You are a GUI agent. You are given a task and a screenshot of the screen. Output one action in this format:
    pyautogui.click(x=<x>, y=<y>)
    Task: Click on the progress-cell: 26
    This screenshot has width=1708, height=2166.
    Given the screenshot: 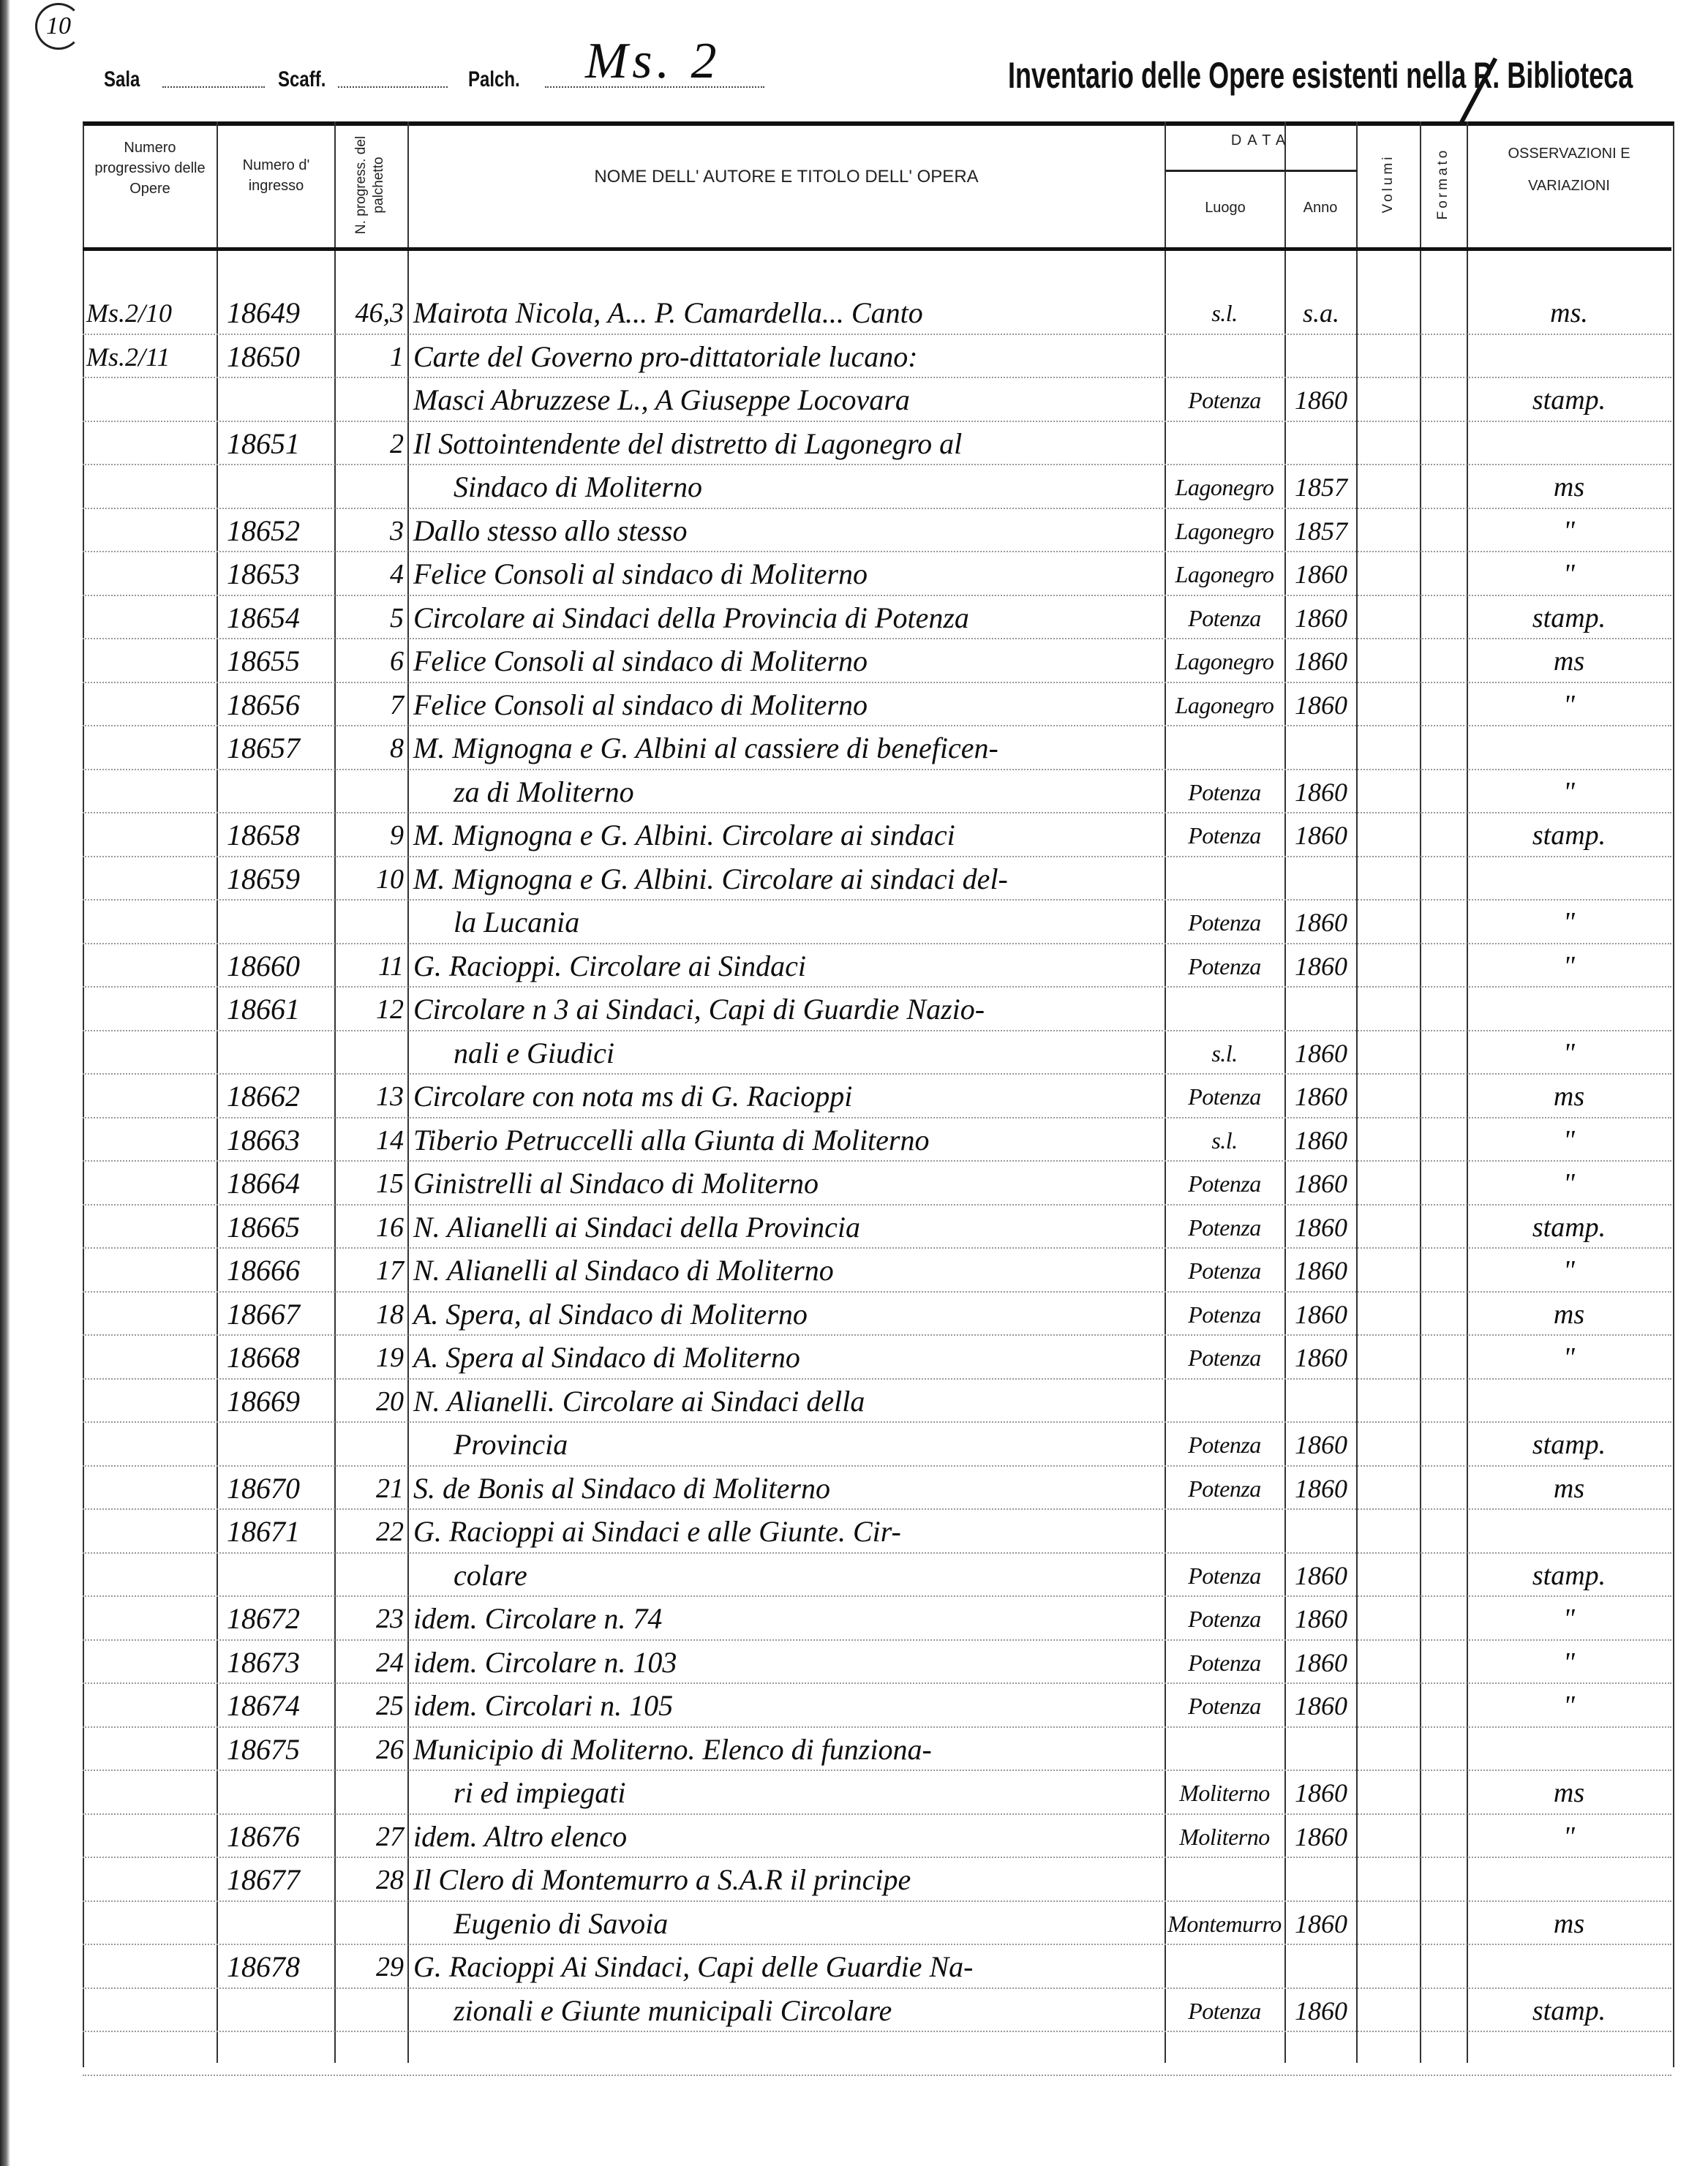 What is the action you would take?
    pyautogui.click(x=390, y=1749)
    